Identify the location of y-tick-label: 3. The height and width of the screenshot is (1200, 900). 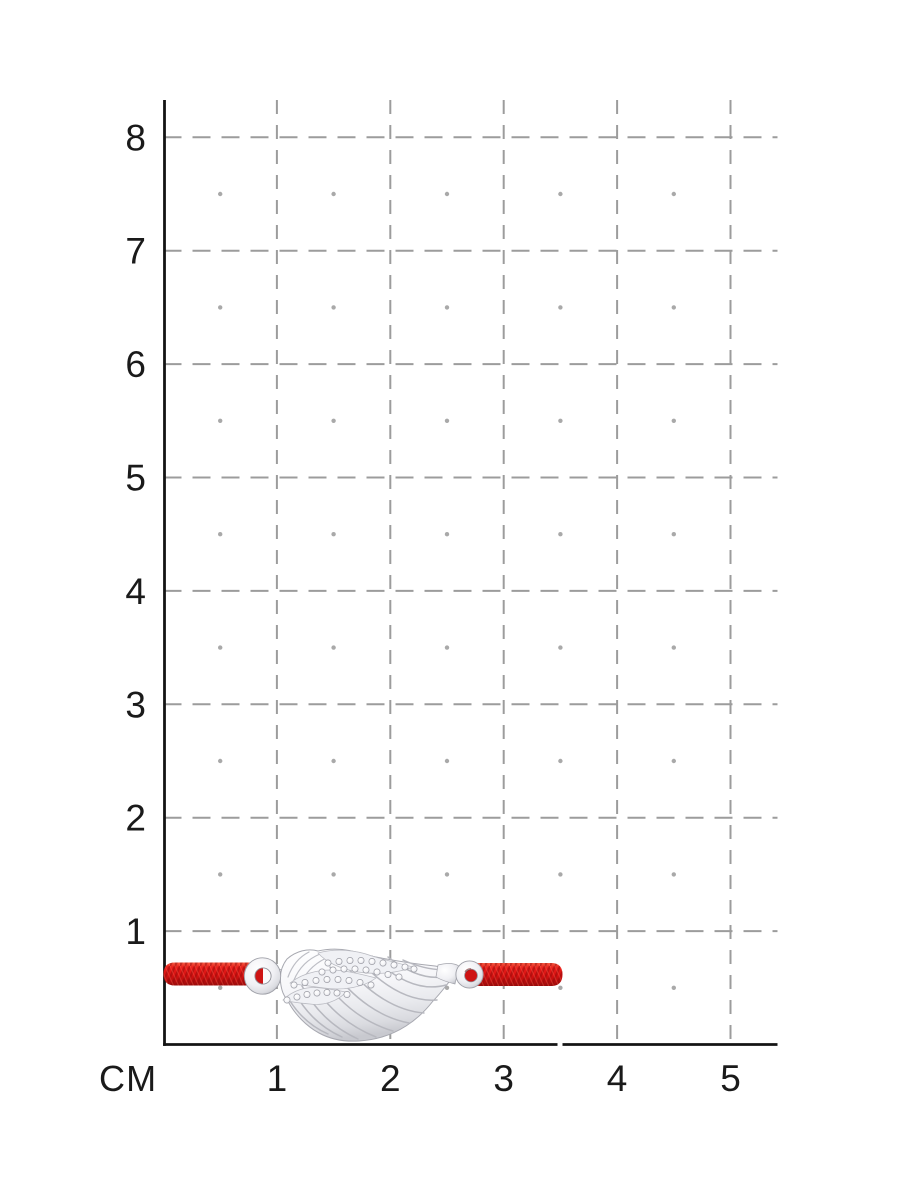
(135, 704).